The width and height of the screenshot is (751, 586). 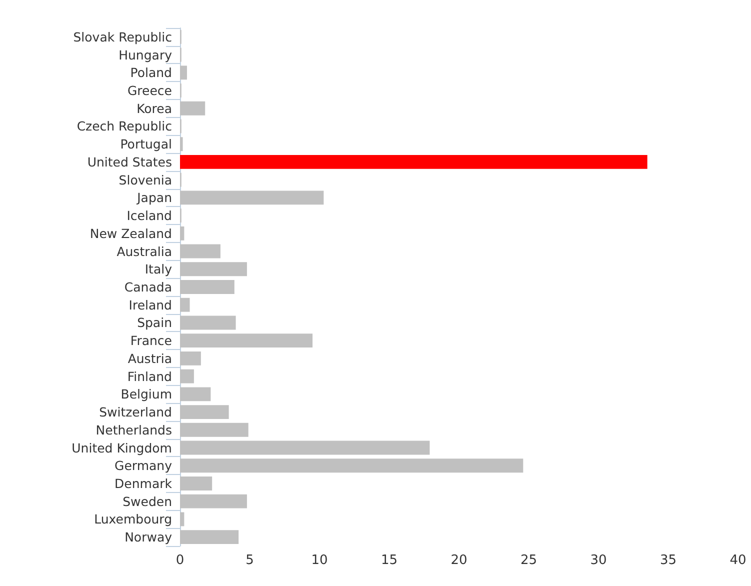 What do you see at coordinates (459, 560) in the screenshot?
I see `x-tick-label: 20` at bounding box center [459, 560].